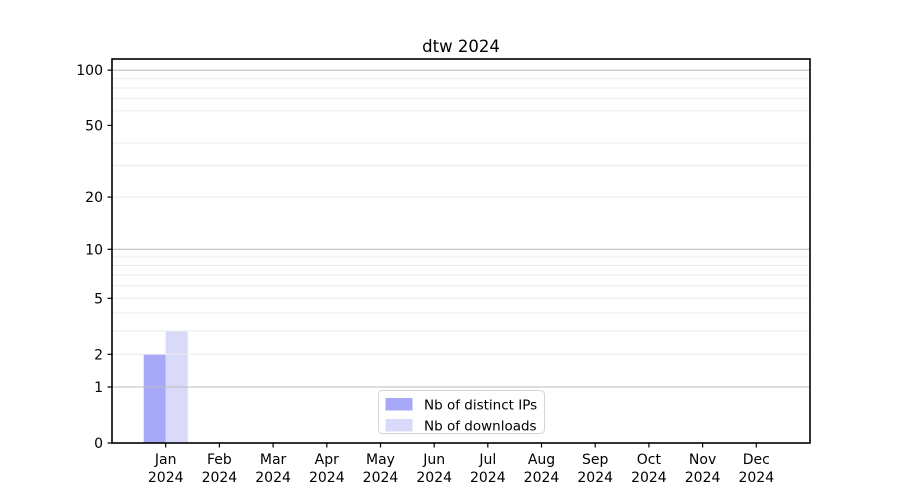  What do you see at coordinates (219, 460) in the screenshot?
I see `x-axis-tick-label-month: Feb` at bounding box center [219, 460].